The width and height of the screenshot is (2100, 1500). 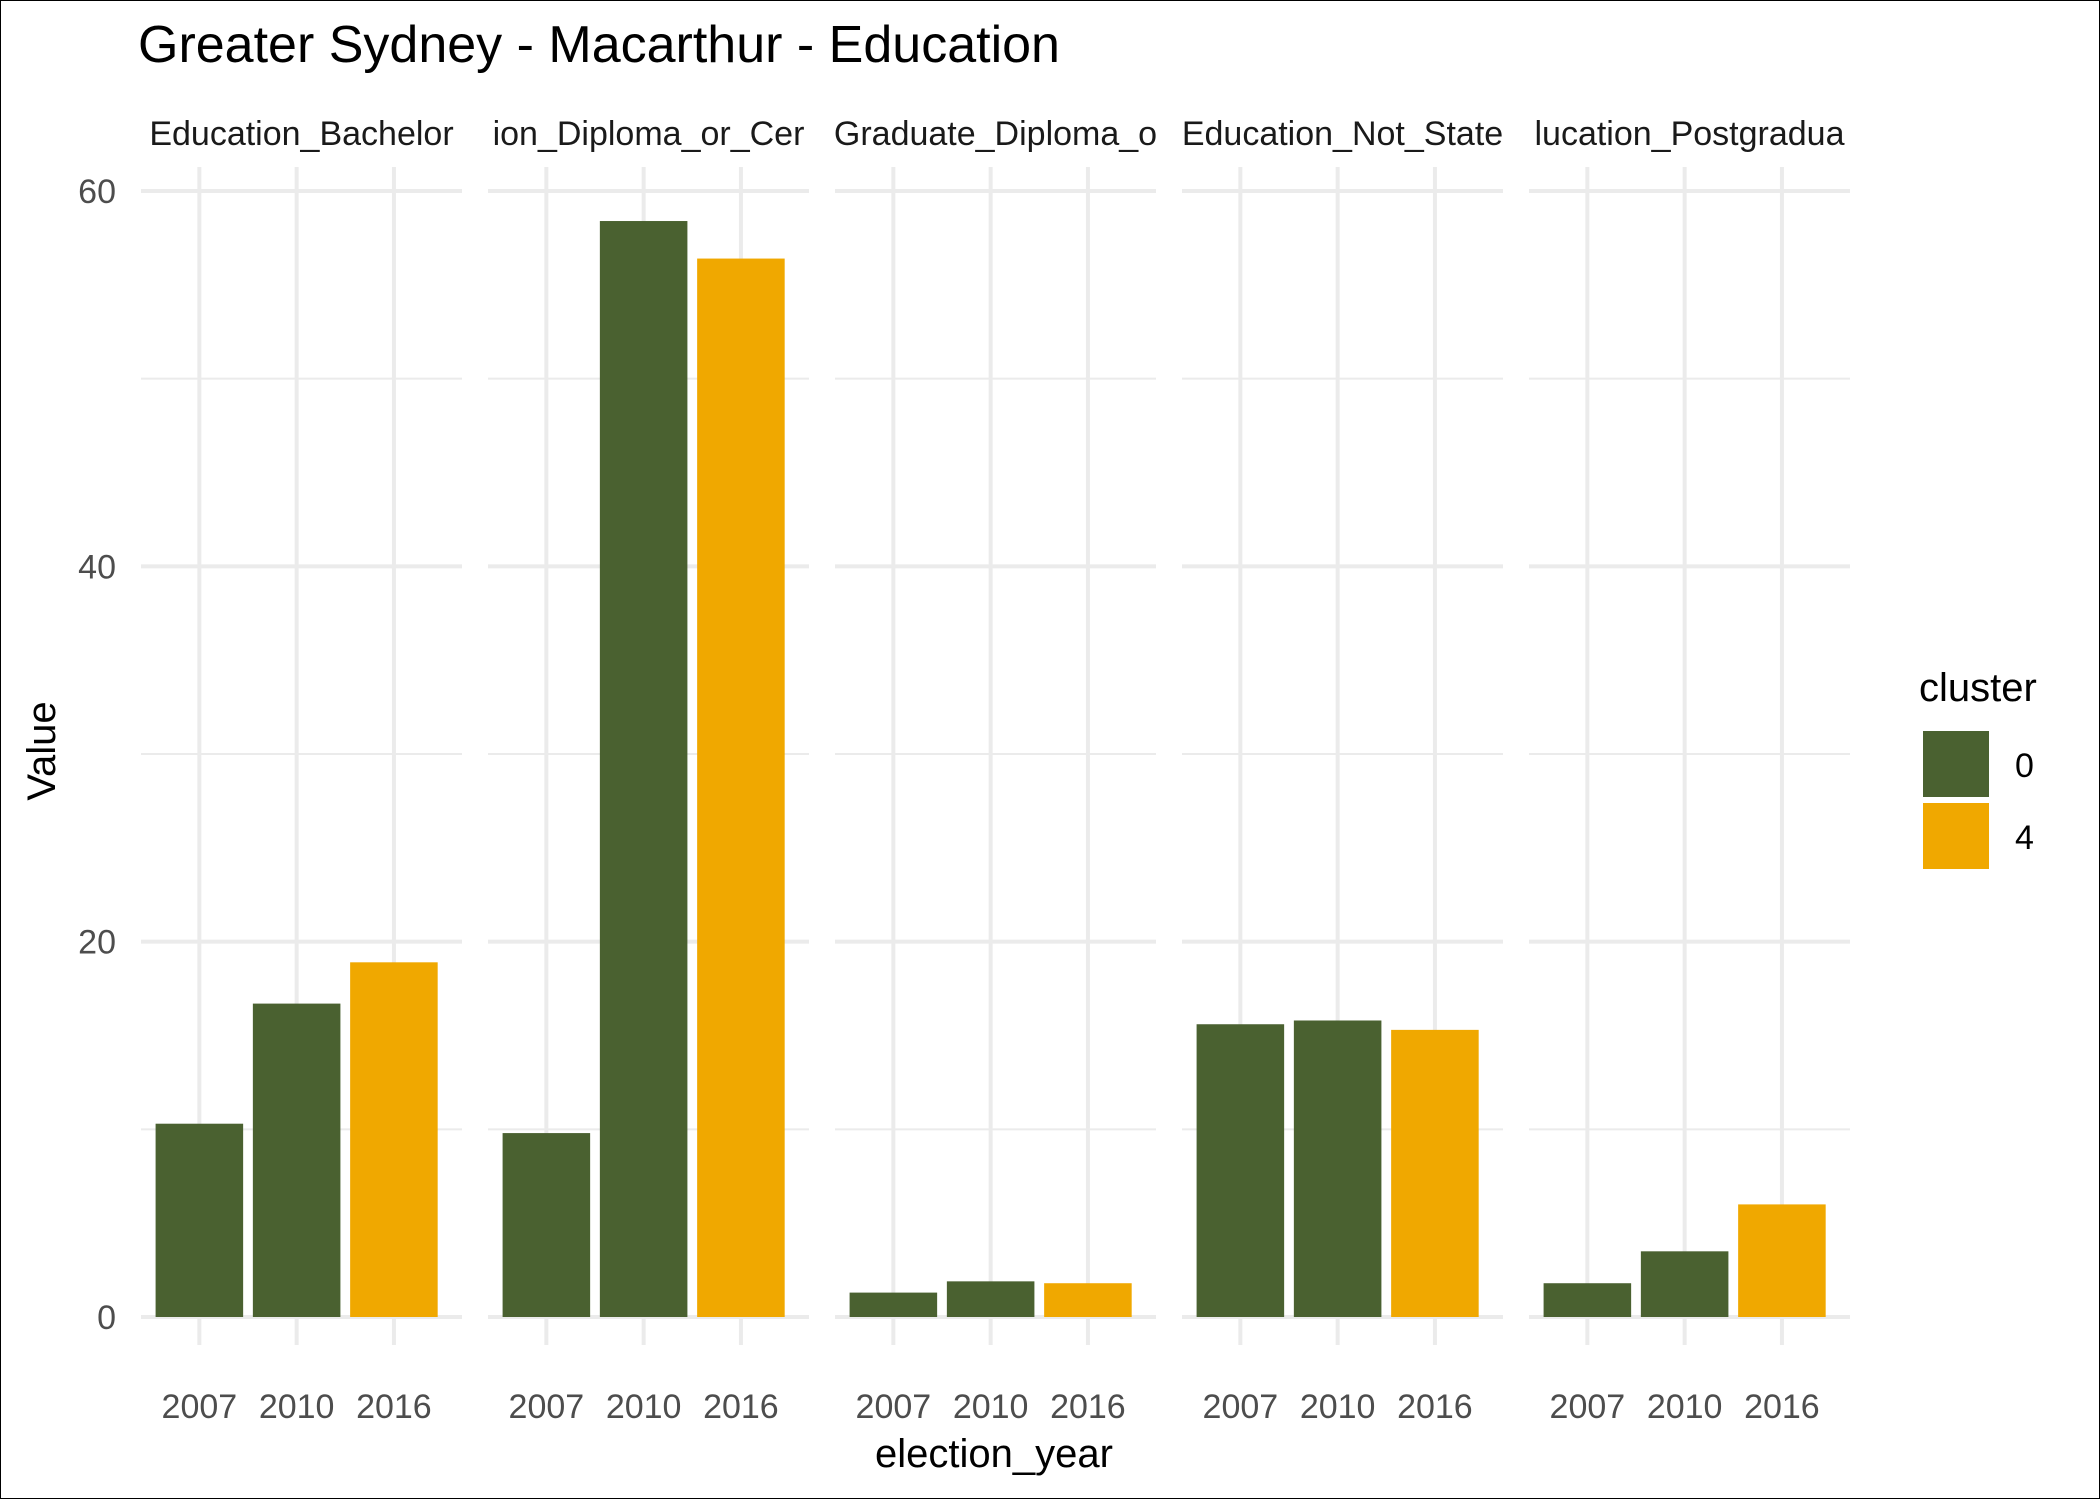 What do you see at coordinates (893, 1304) in the screenshot?
I see `bar-Graduate_Diploma_o-2007` at bounding box center [893, 1304].